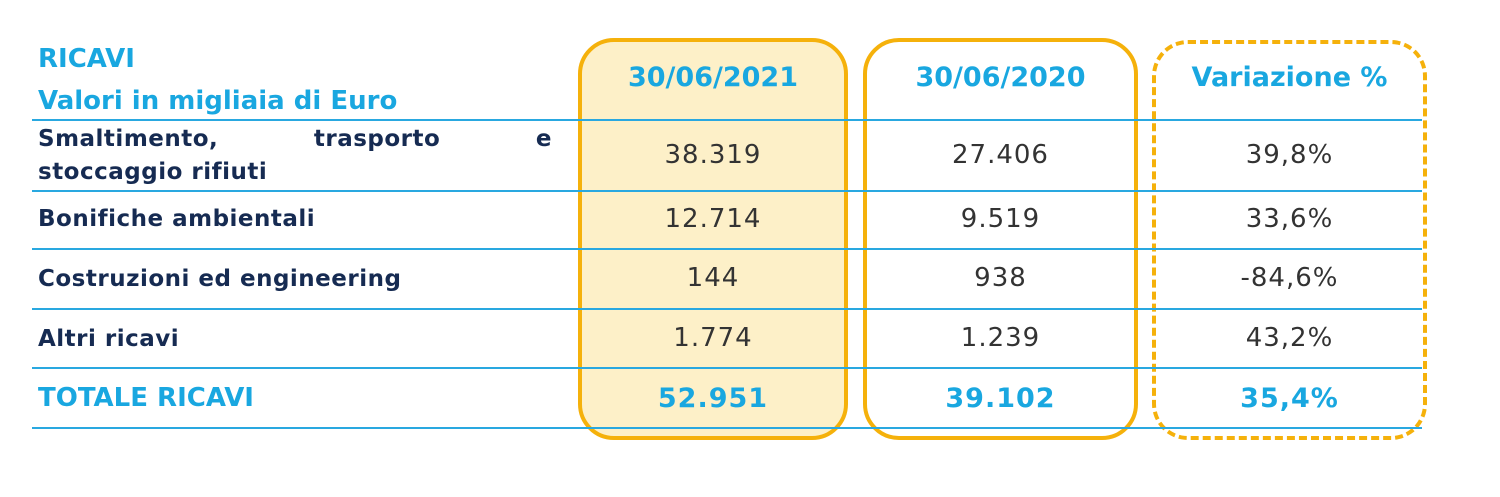 The width and height of the screenshot is (1500, 497). What do you see at coordinates (1000, 239) in the screenshot?
I see `column-highlight-2020` at bounding box center [1000, 239].